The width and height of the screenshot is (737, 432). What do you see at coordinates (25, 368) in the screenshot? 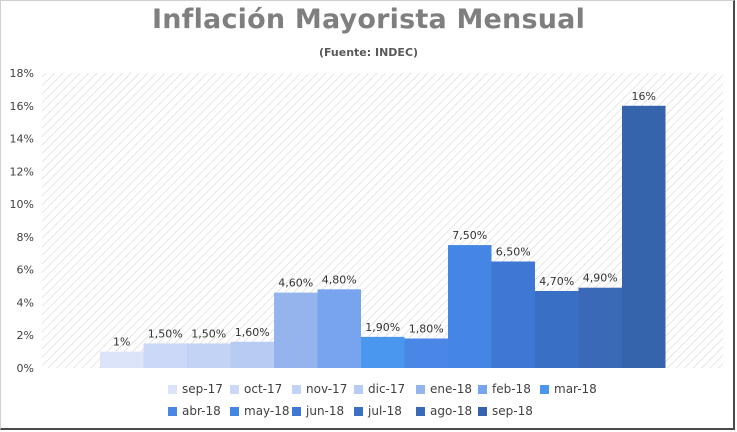
I see `y-tick-label: 0%` at bounding box center [25, 368].